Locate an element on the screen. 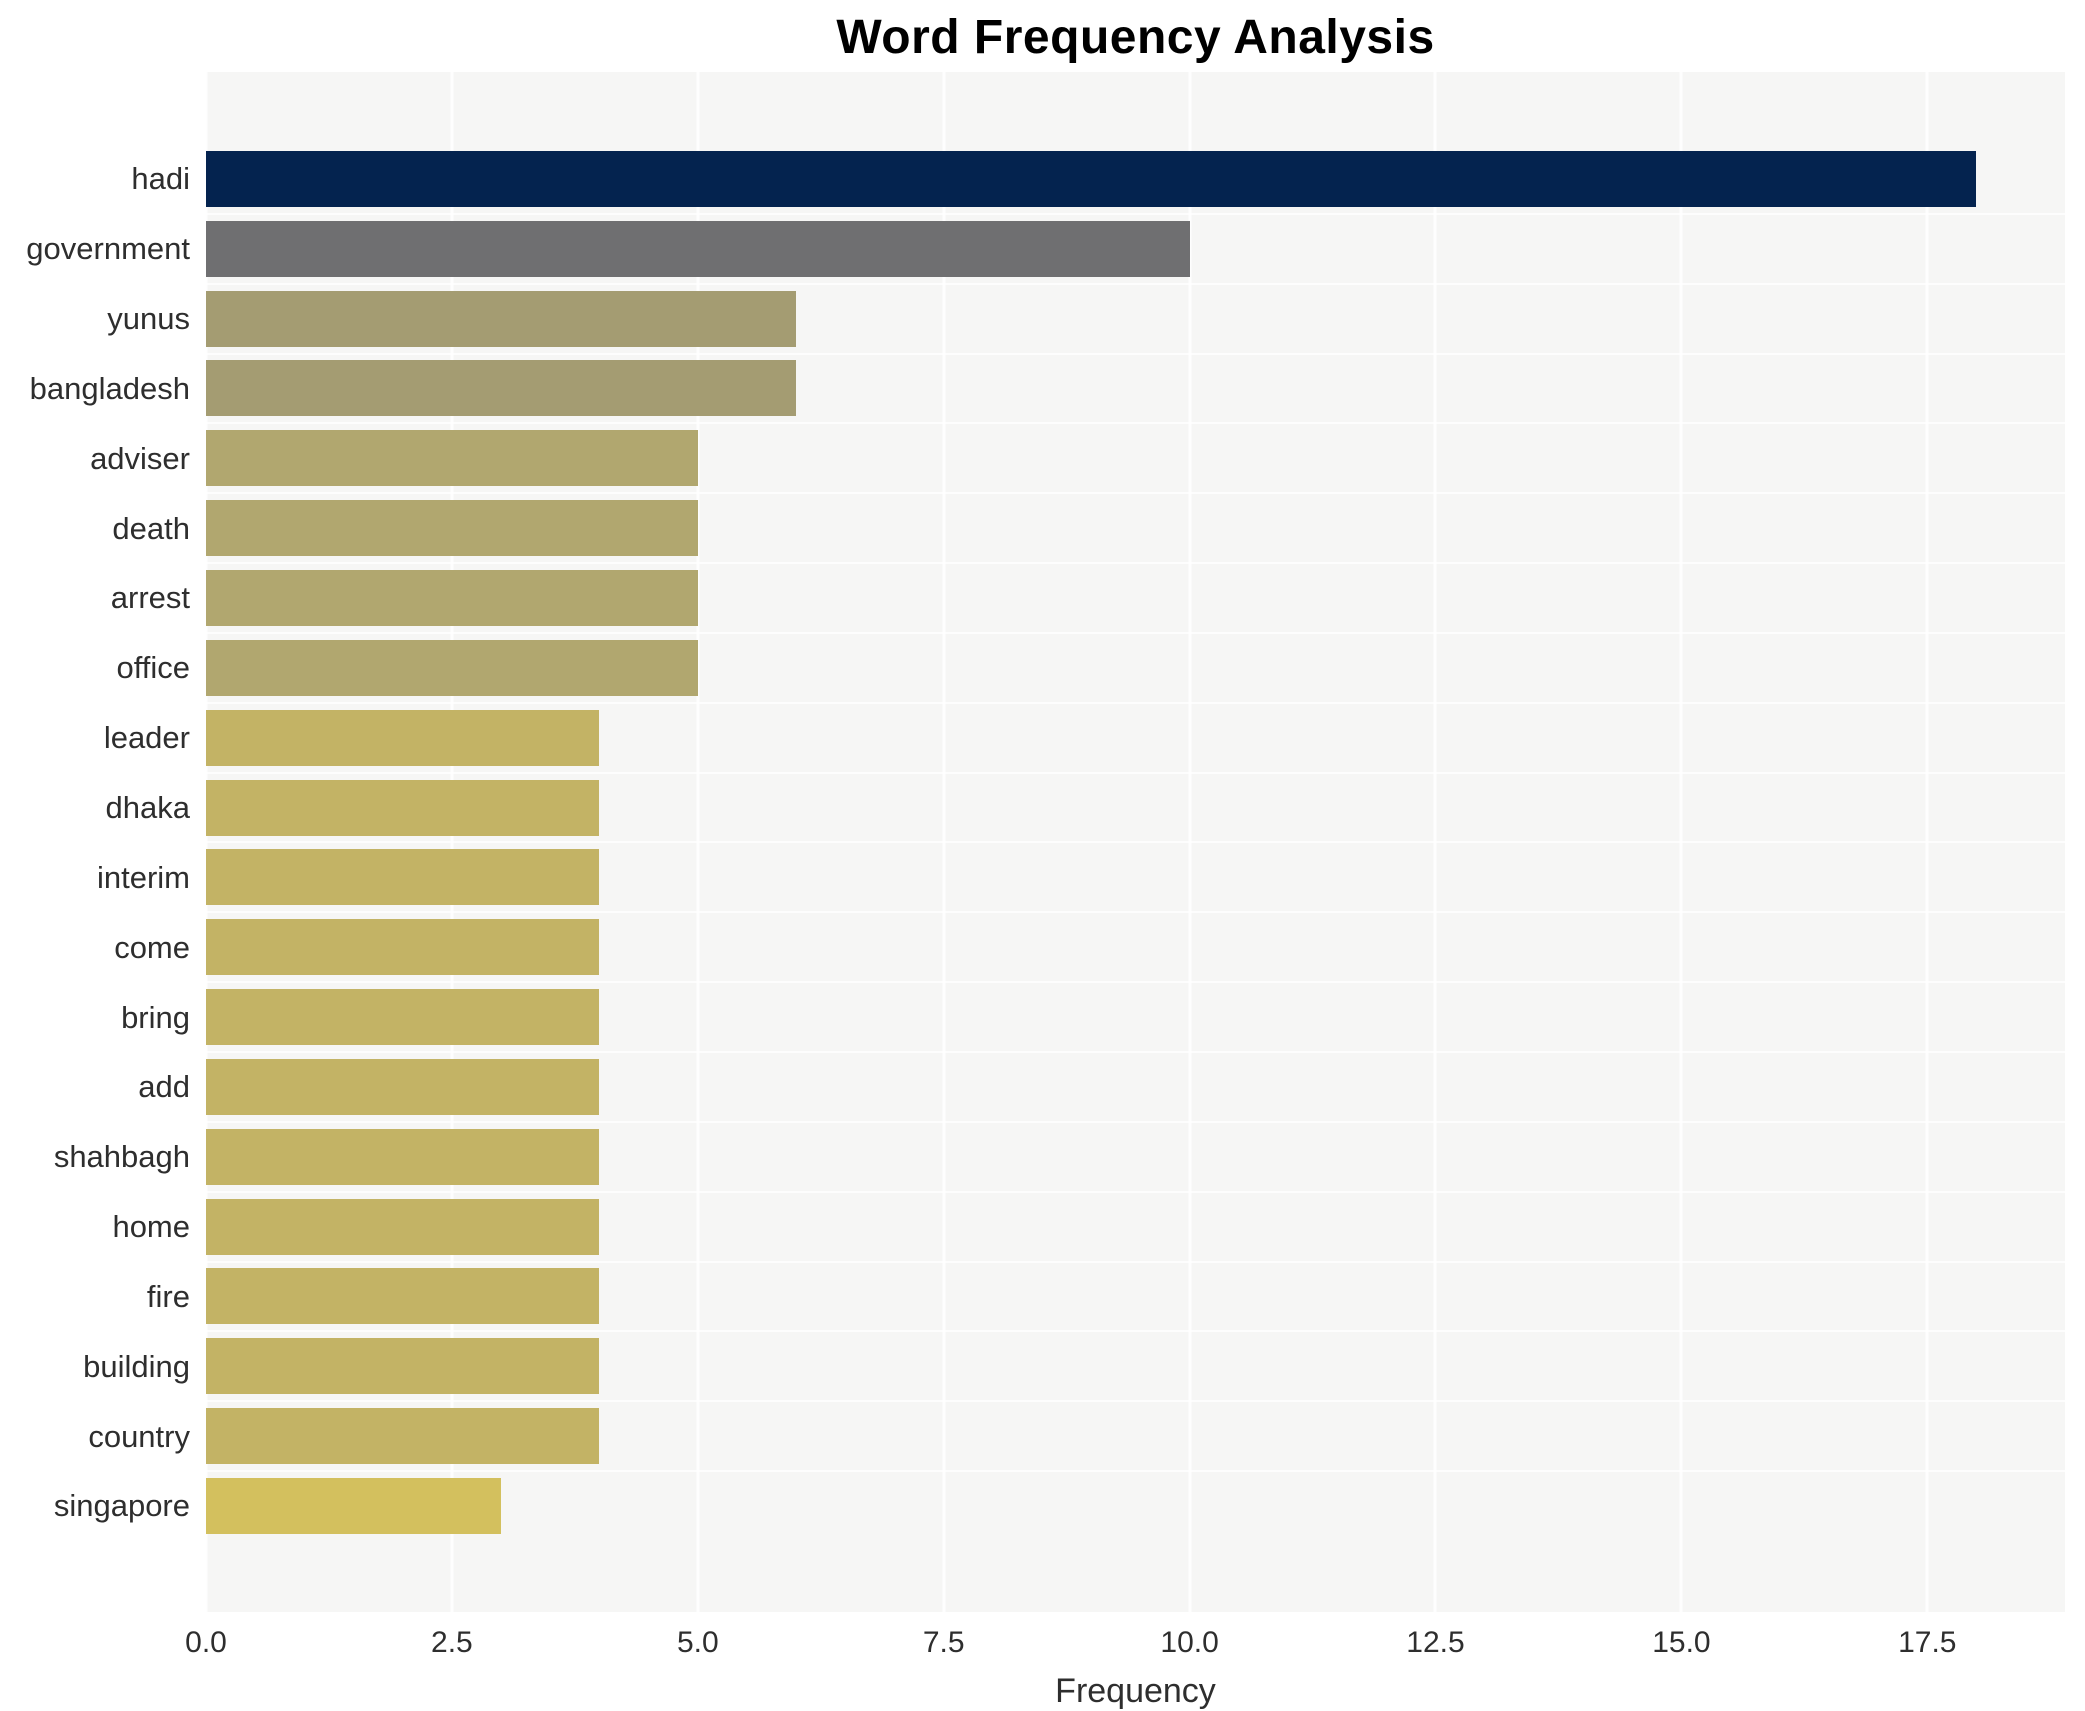 The width and height of the screenshot is (2085, 1711). y-tick-label: government is located at coordinates (108, 249).